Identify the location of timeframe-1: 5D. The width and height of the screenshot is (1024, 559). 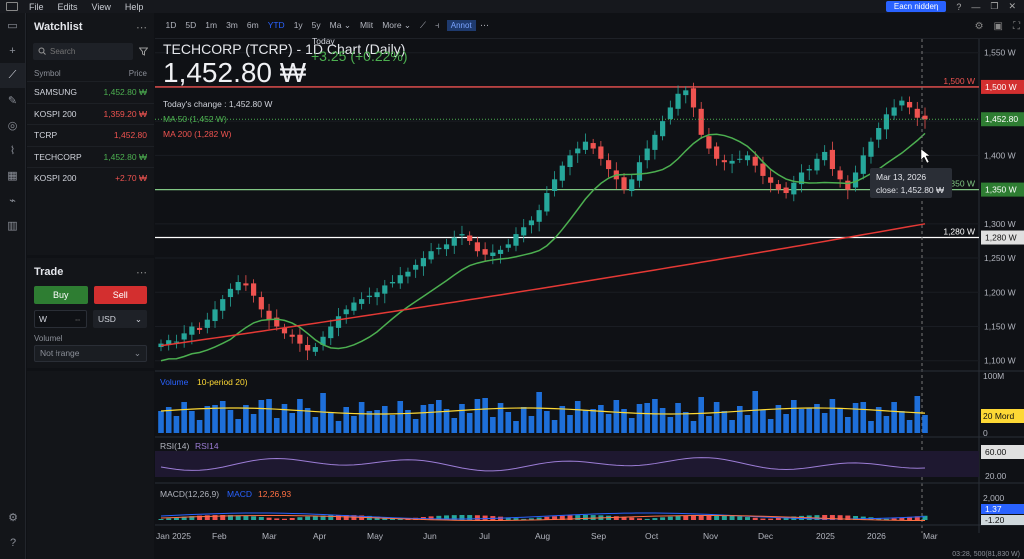
(191, 25).